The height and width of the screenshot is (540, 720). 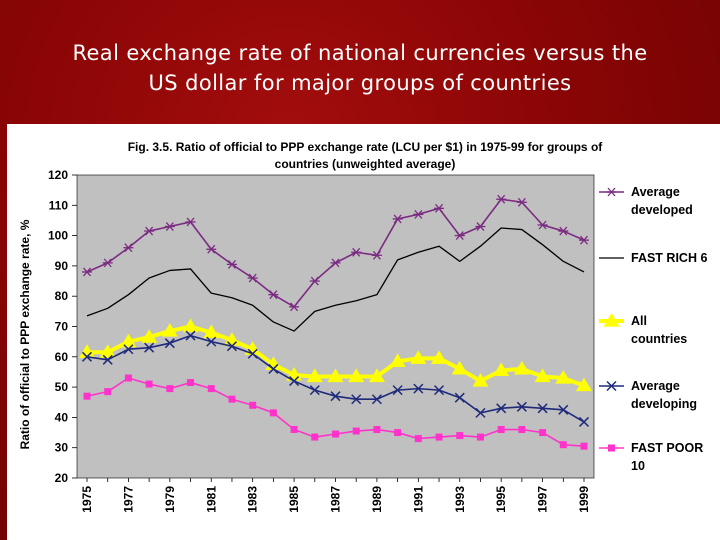 What do you see at coordinates (62, 266) in the screenshot?
I see `y-tick-label: 90` at bounding box center [62, 266].